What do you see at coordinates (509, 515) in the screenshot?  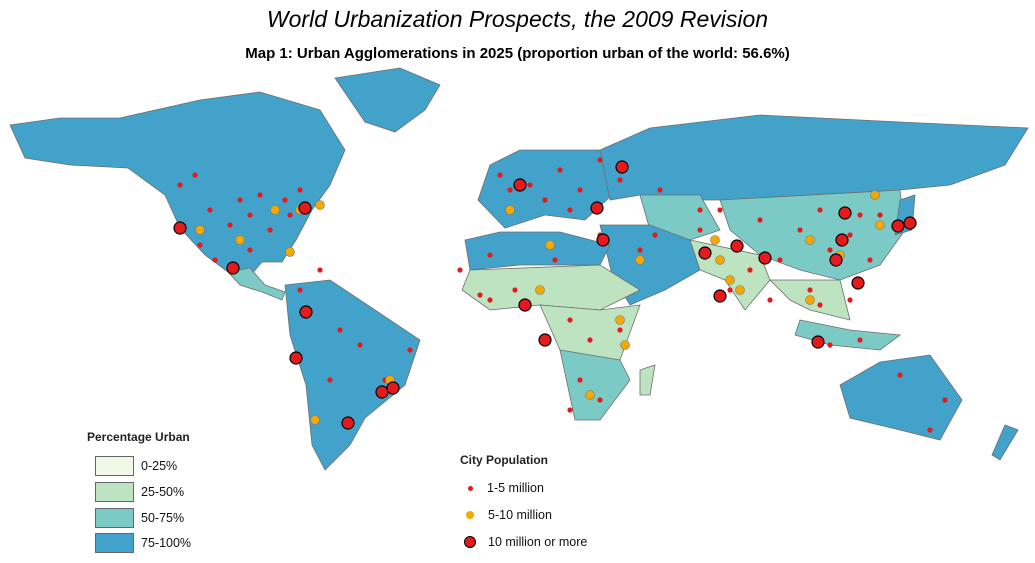 I see `city-legend-item: 5-10 million` at bounding box center [509, 515].